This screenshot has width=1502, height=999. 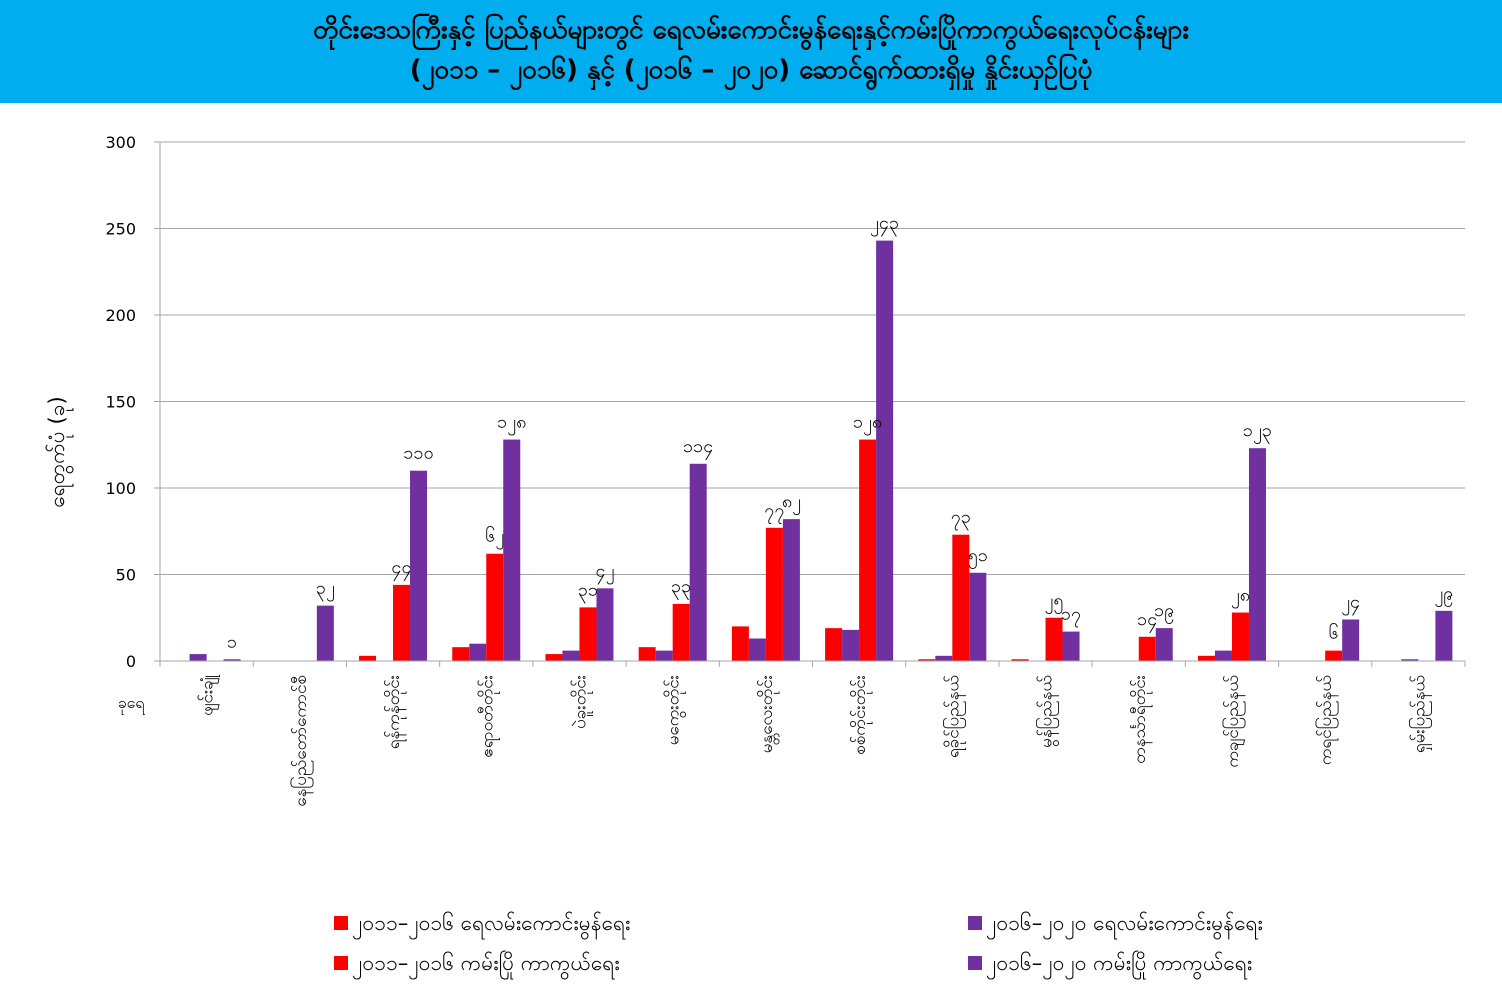 What do you see at coordinates (604, 572) in the screenshot?
I see `data-label: ၄၂` at bounding box center [604, 572].